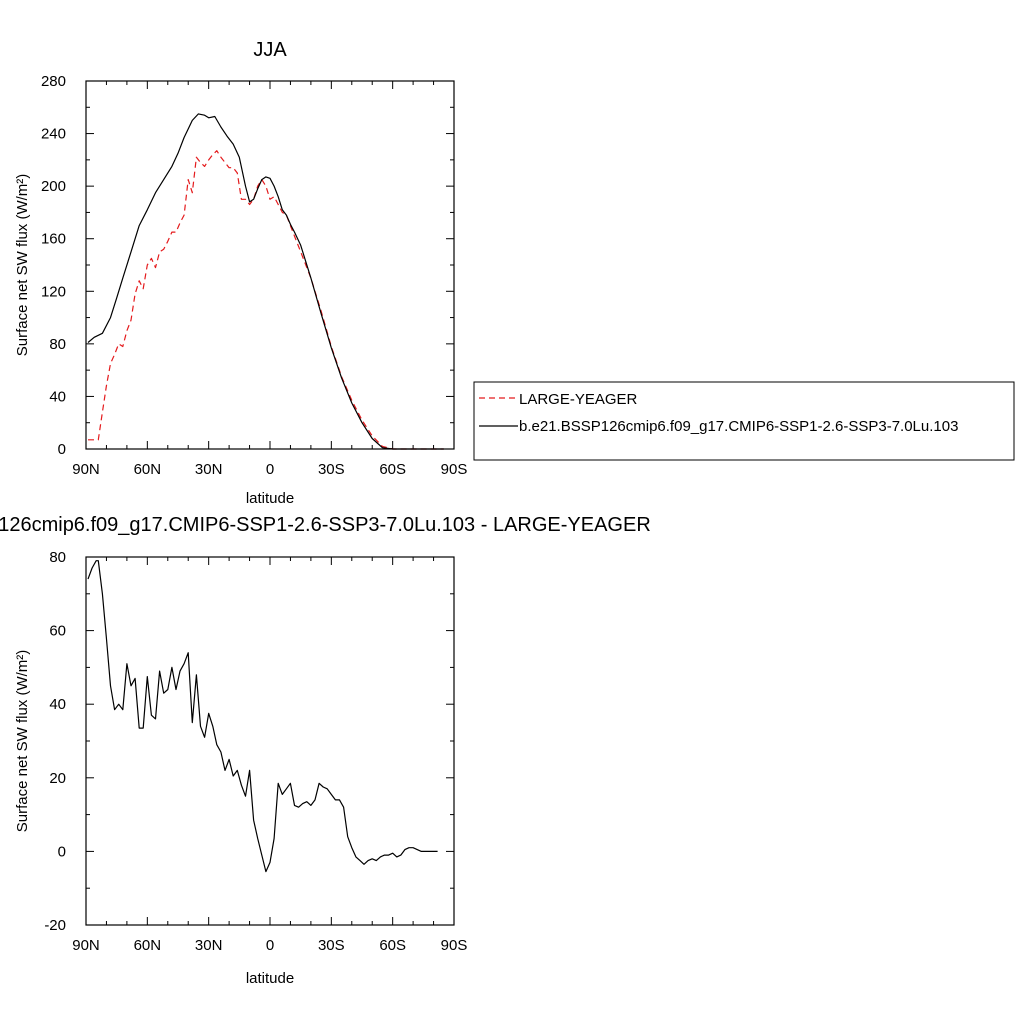 The width and height of the screenshot is (1024, 1024). What do you see at coordinates (209, 945) in the screenshot?
I see `bottom-x-tick-label: 30N` at bounding box center [209, 945].